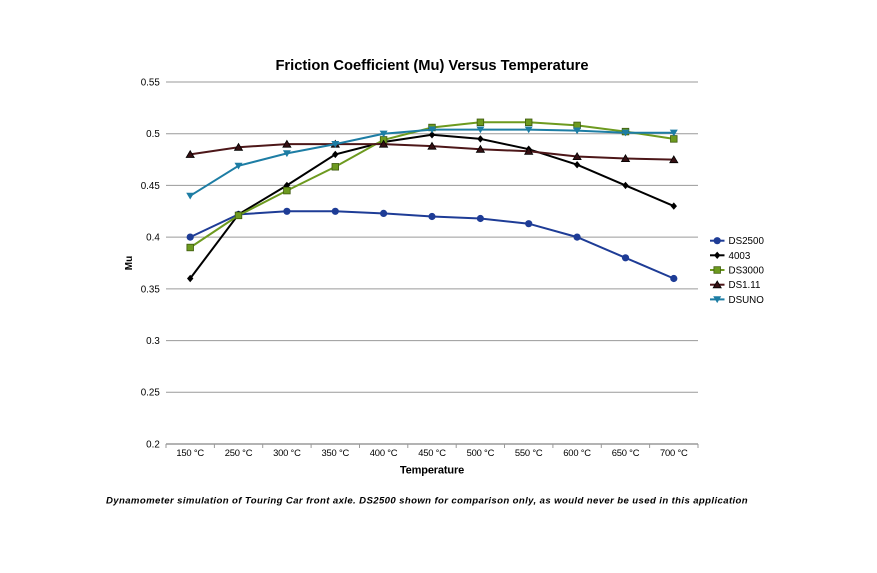  What do you see at coordinates (151, 289) in the screenshot?
I see `svg-text: 0.35` at bounding box center [151, 289].